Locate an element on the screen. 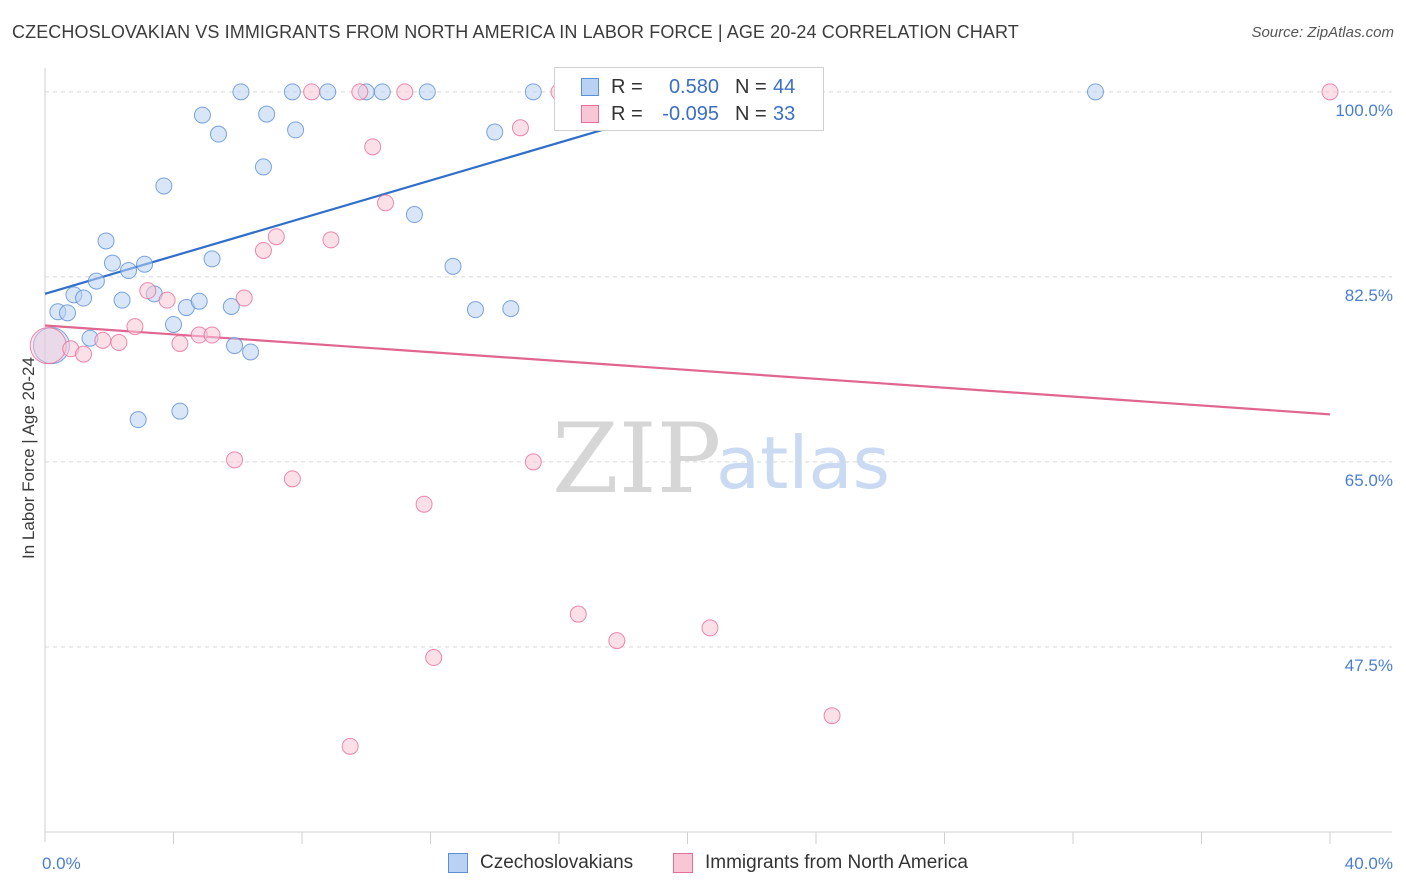 The height and width of the screenshot is (892, 1406). r-value: -0.095 is located at coordinates (690, 114).